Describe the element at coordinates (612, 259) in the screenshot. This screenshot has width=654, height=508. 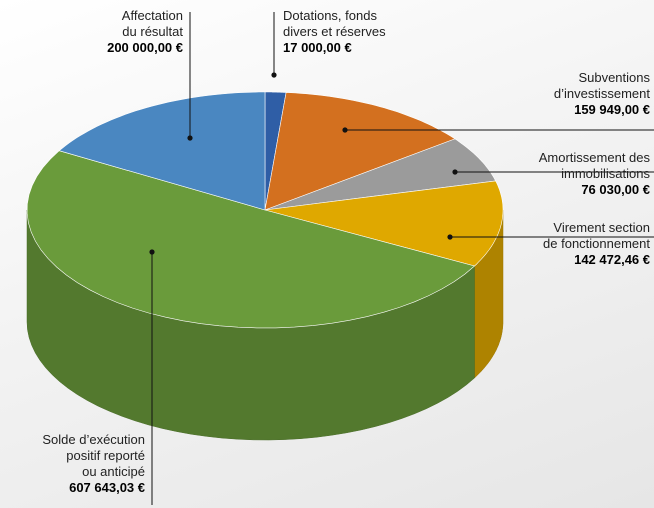
I see `value-label: 142 472,46 €` at that location.